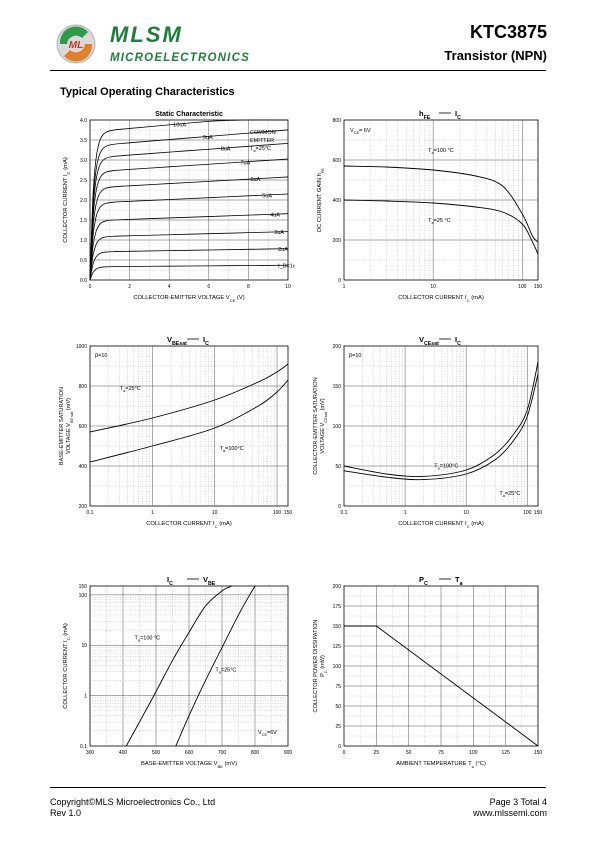  I want to click on curve-9uA, so click(189, 205).